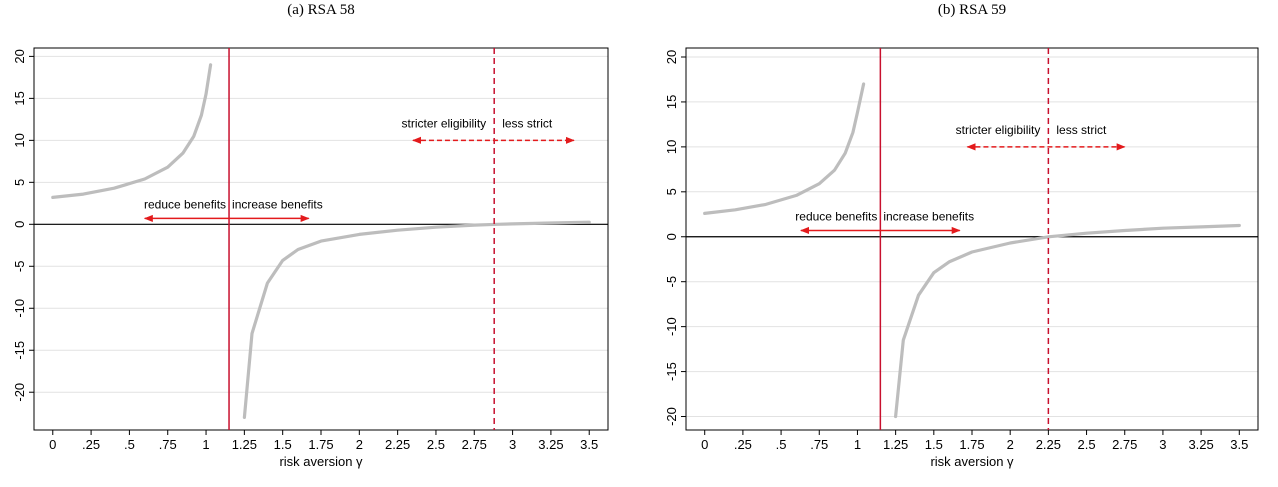 The height and width of the screenshot is (487, 1278). I want to click on panel-title: (b) RSA 59, so click(972, 10).